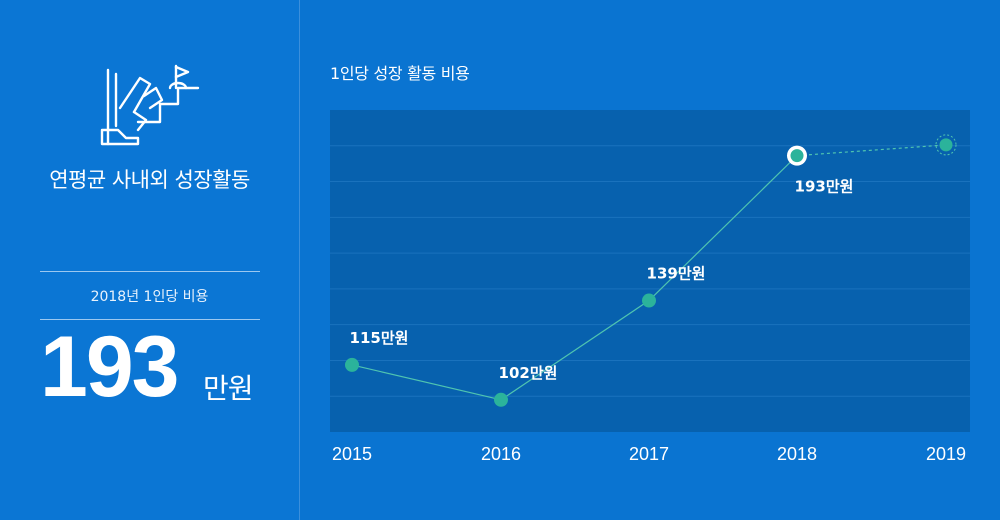  I want to click on divider-top, so click(150, 271).